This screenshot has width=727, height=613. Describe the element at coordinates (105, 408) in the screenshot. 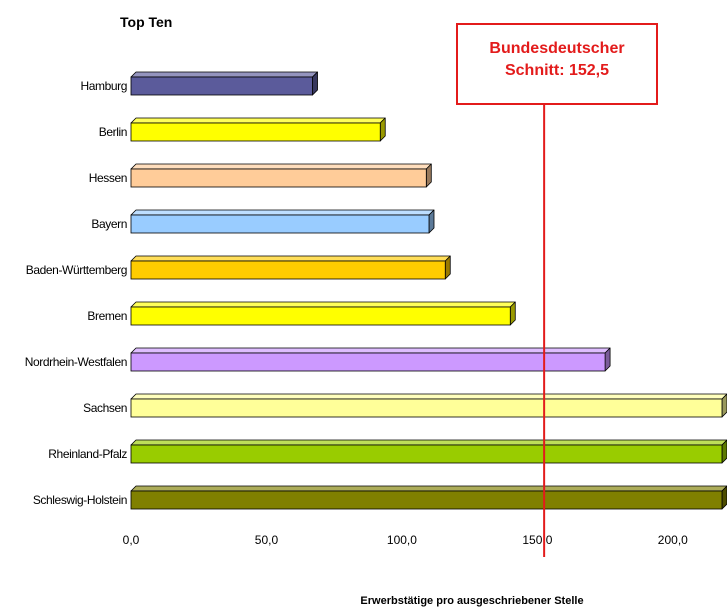

I see `category-label: Sachsen` at that location.